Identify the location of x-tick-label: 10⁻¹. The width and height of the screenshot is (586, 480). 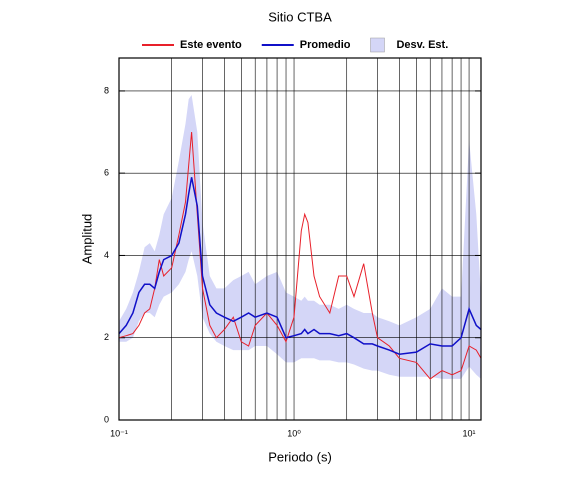
(119, 433).